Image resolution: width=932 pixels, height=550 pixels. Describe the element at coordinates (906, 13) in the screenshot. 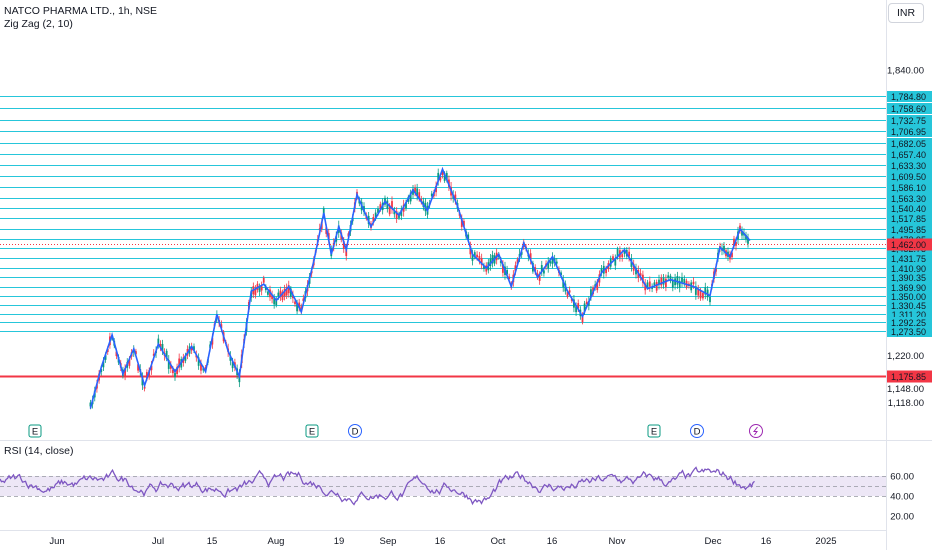

I see `currency-button: INR` at that location.